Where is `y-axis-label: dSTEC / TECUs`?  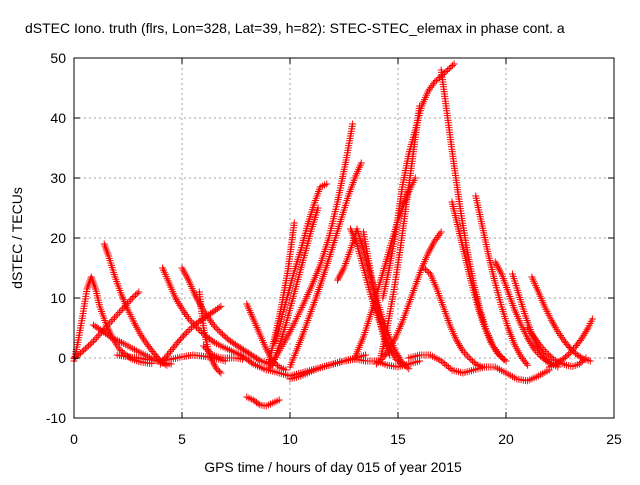 y-axis-label: dSTEC / TECUs is located at coordinates (17, 238).